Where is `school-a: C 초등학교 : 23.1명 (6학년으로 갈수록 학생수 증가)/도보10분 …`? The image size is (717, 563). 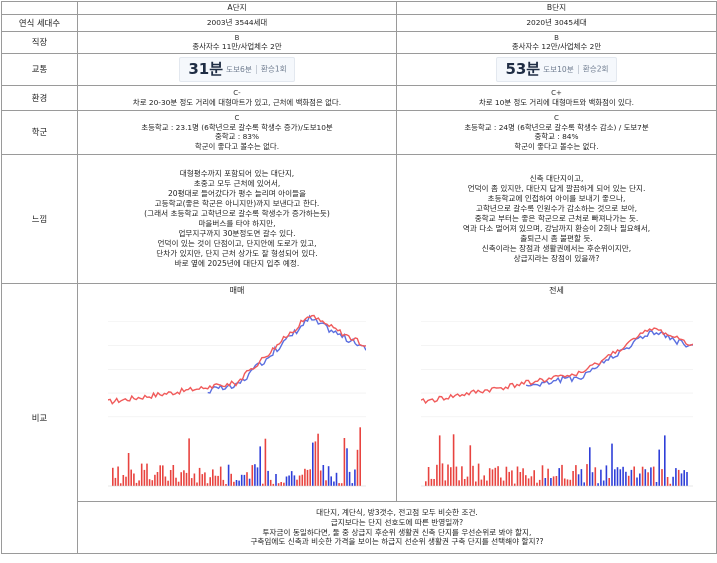
school-a: C 초등학교 : 23.1명 (6학년으로 갈수록 학생수 증가)/도보10분 … is located at coordinates (237, 132).